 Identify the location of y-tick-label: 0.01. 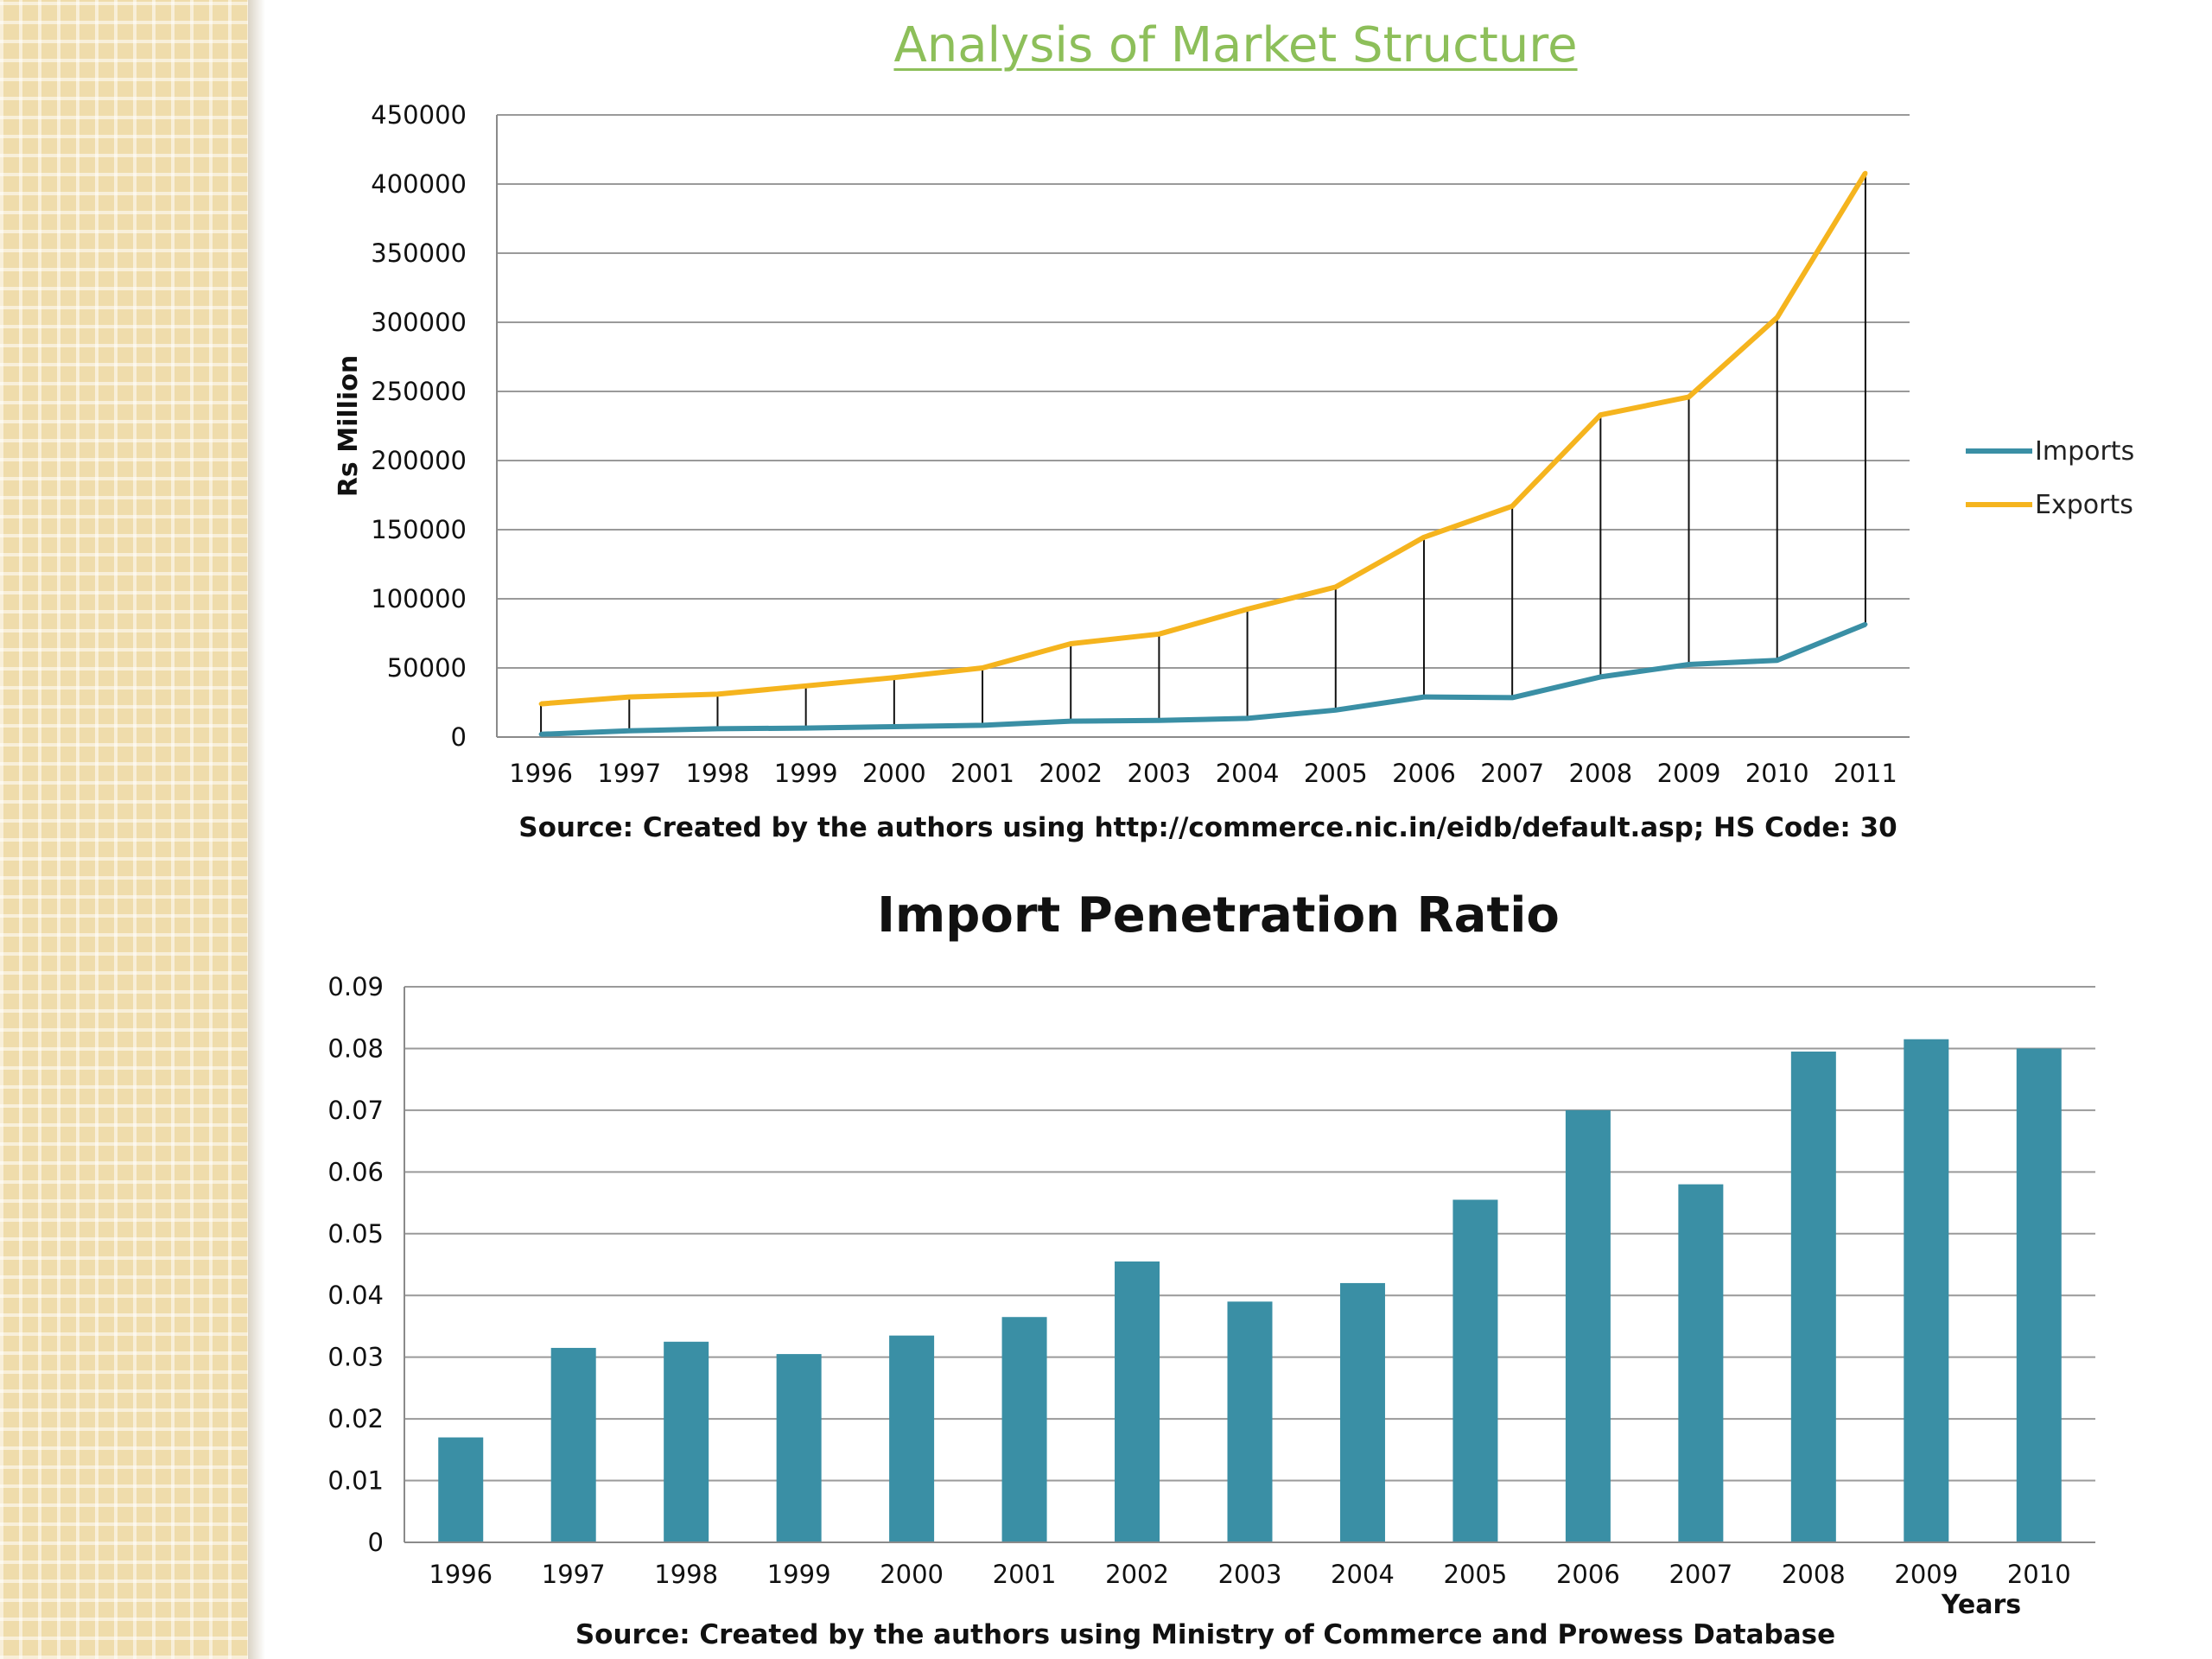
(355, 1481).